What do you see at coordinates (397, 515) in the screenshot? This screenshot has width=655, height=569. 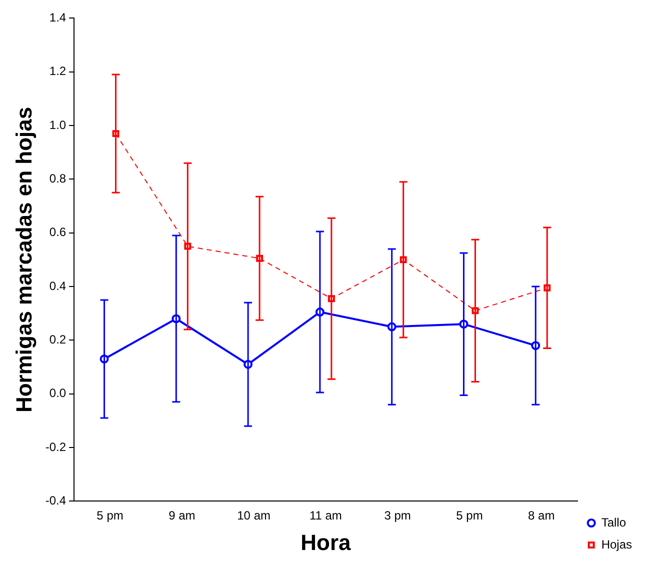 I see `x-tick-label: 3 pm` at bounding box center [397, 515].